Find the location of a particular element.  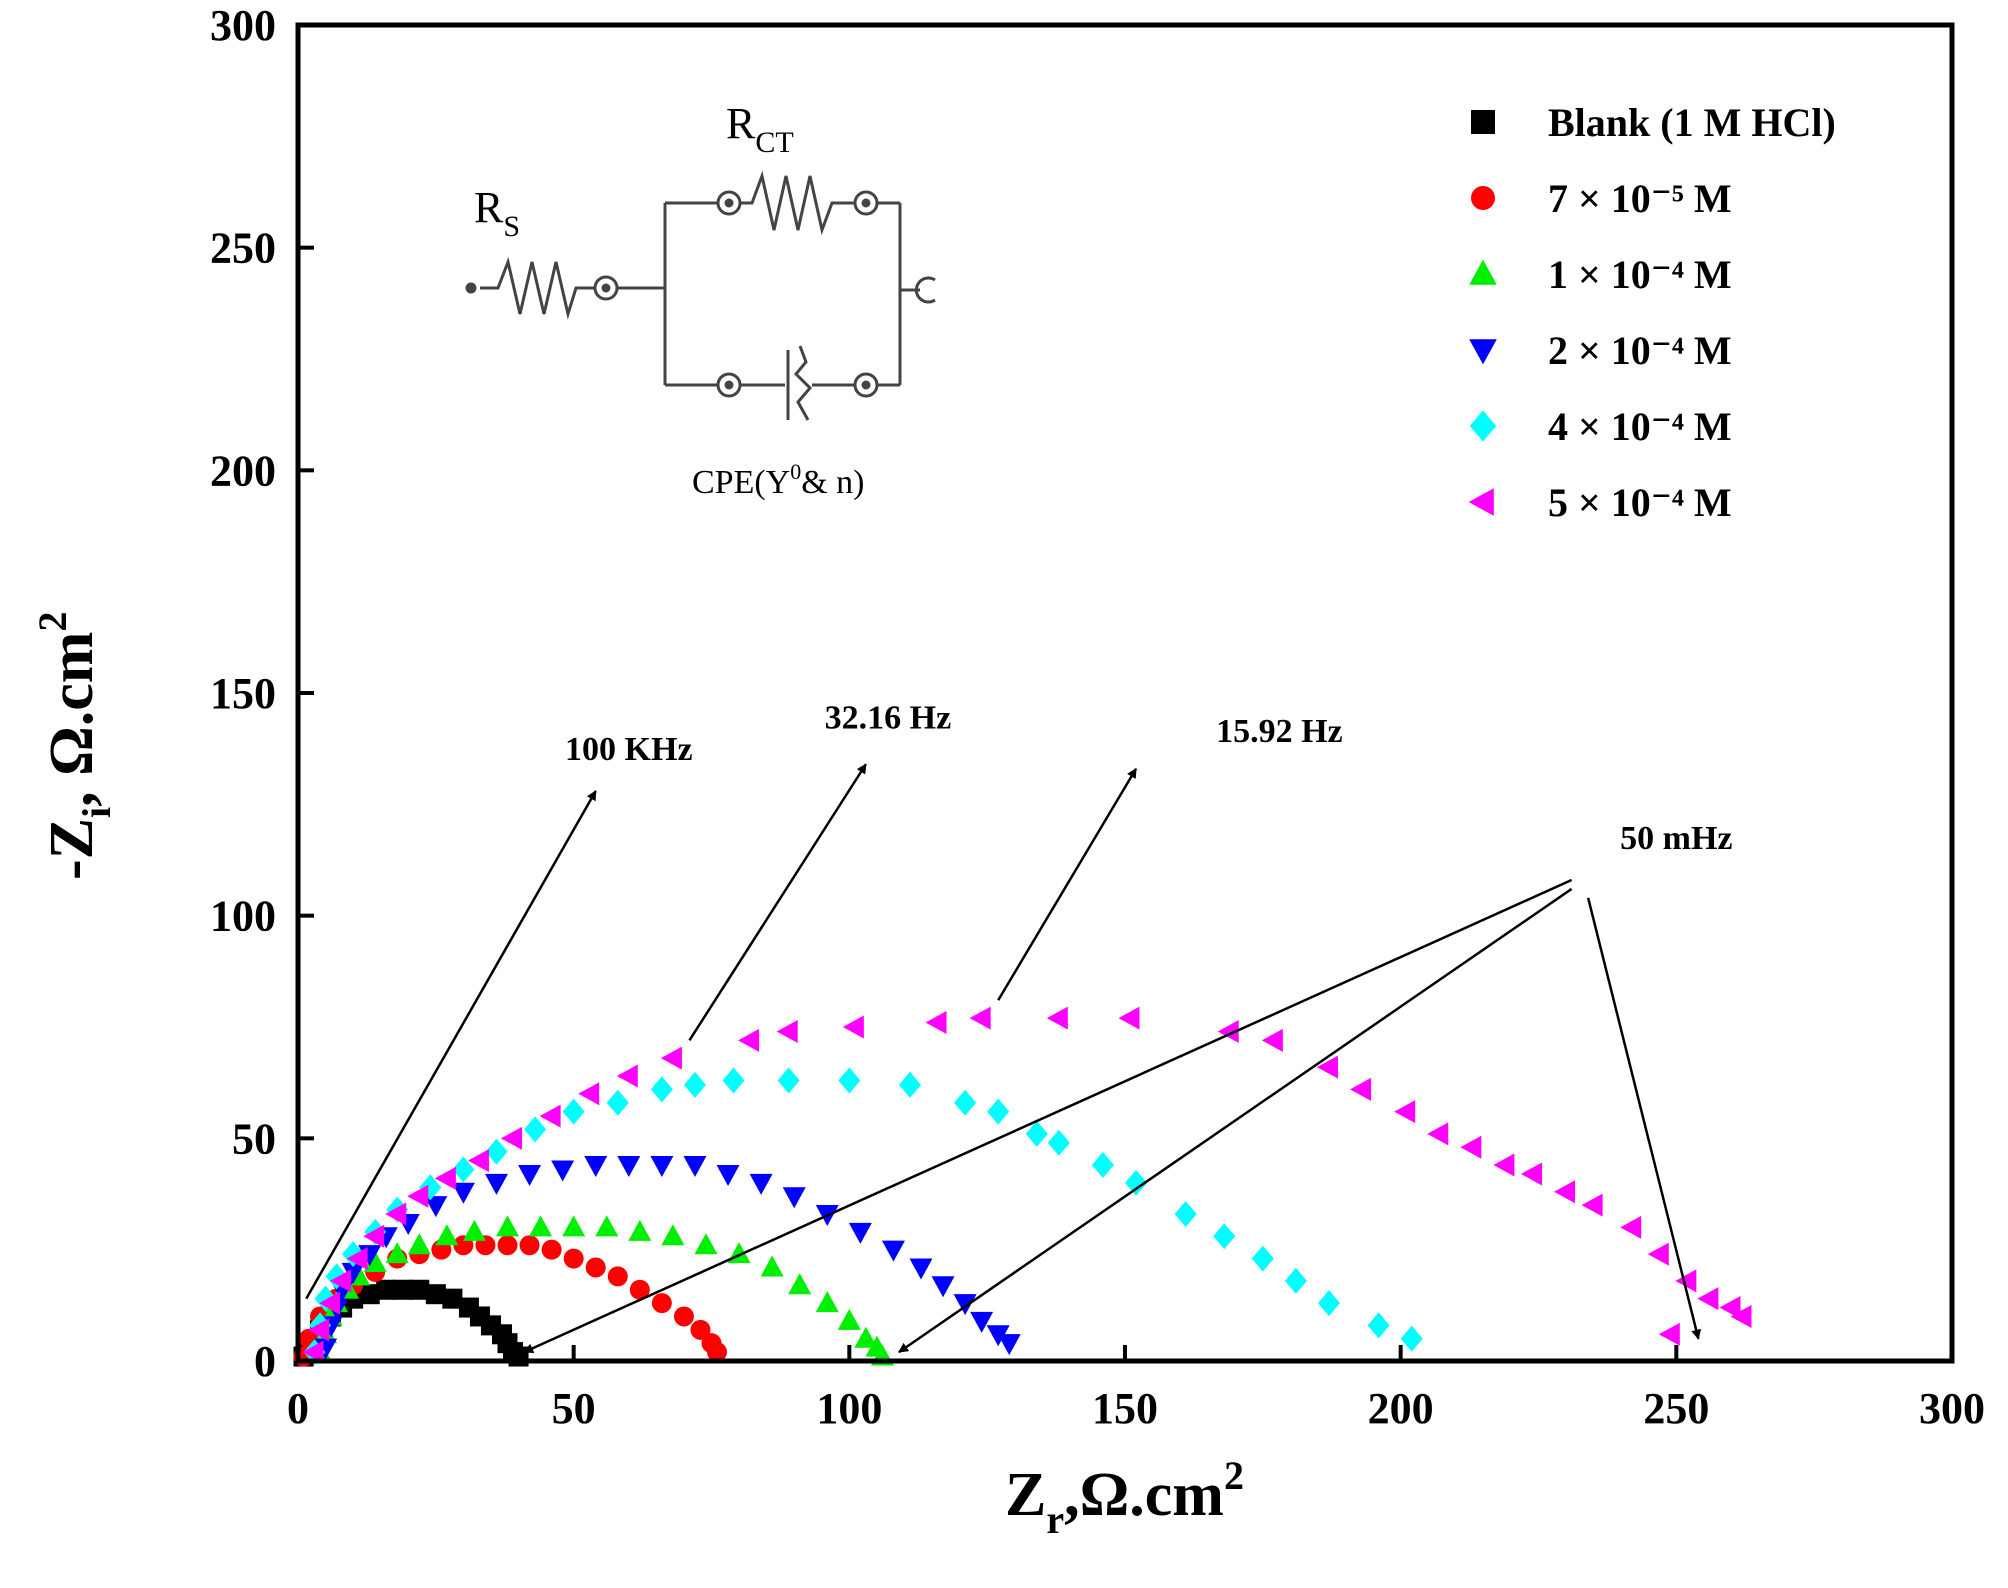

annotation-label: 15.92 Hz is located at coordinates (1279, 731).